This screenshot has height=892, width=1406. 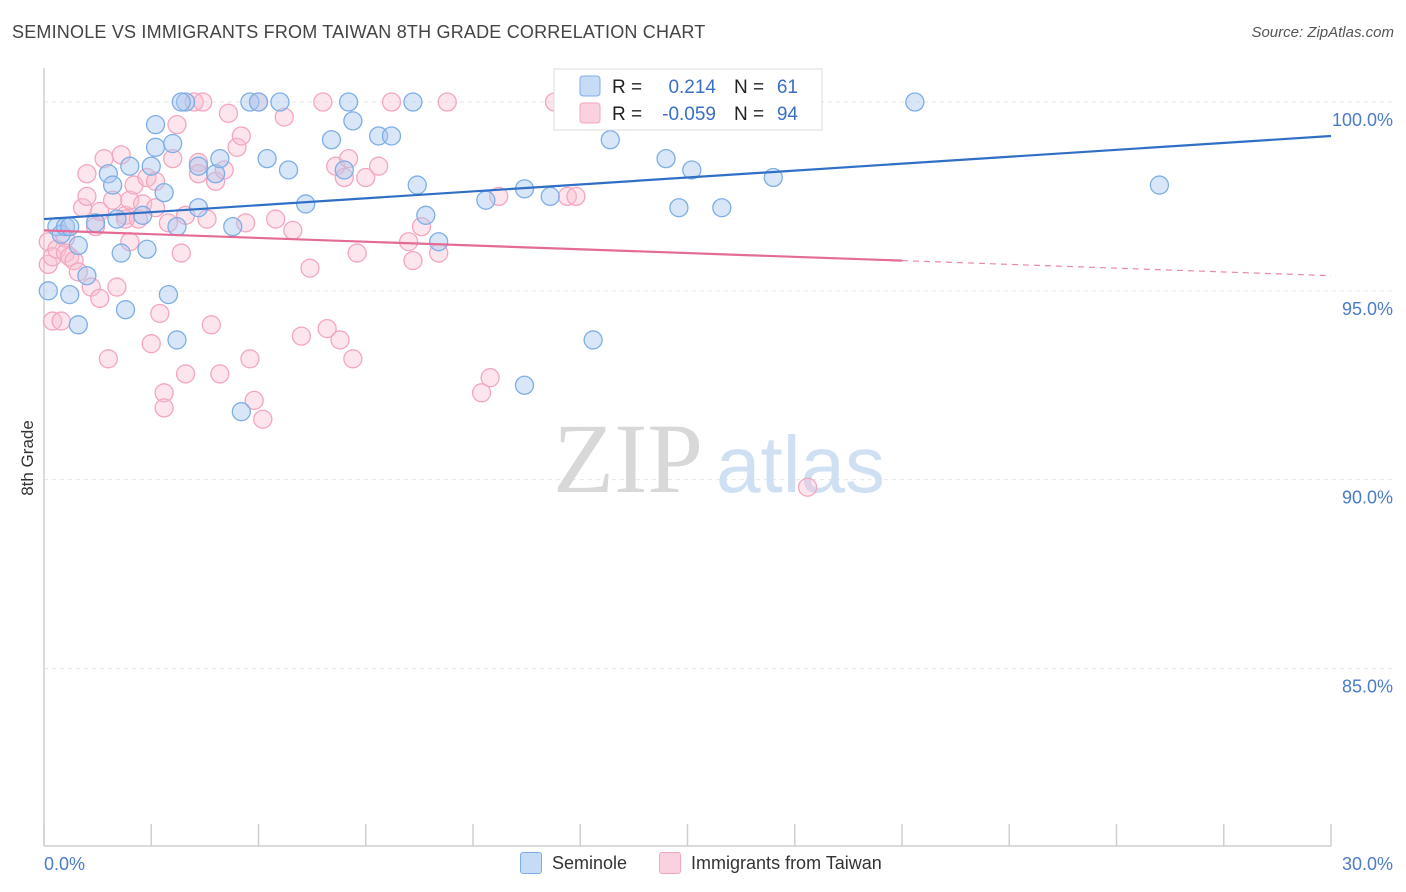 I want to click on legend-r-label-seminole: R =, so click(x=627, y=87).